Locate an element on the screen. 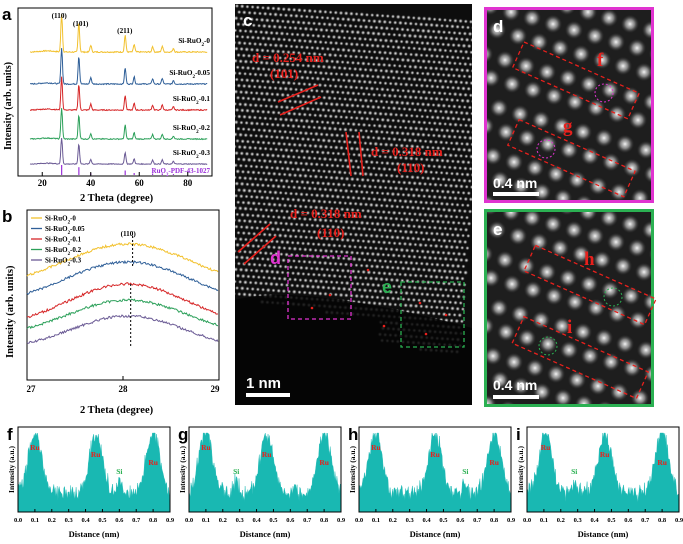  profile-xtick-label: 0.3 is located at coordinates (240, 520).